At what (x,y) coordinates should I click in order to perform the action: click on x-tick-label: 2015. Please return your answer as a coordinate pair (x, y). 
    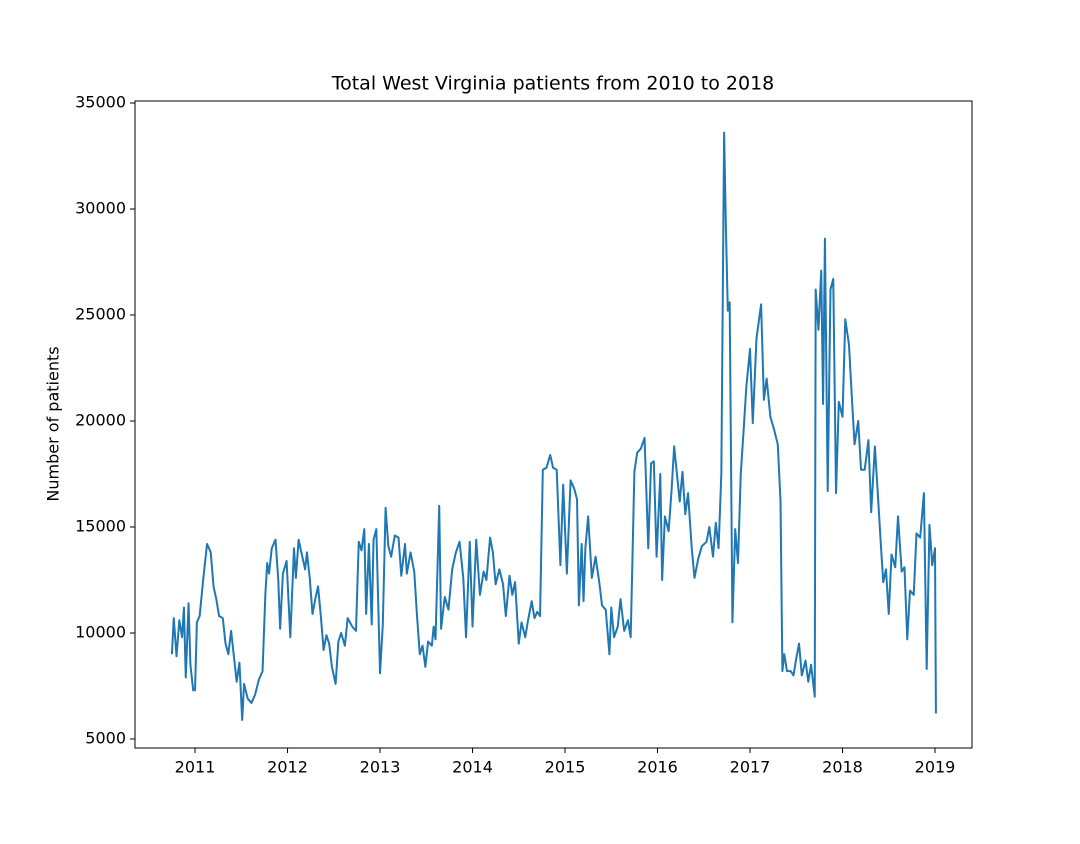
    Looking at the image, I should click on (565, 767).